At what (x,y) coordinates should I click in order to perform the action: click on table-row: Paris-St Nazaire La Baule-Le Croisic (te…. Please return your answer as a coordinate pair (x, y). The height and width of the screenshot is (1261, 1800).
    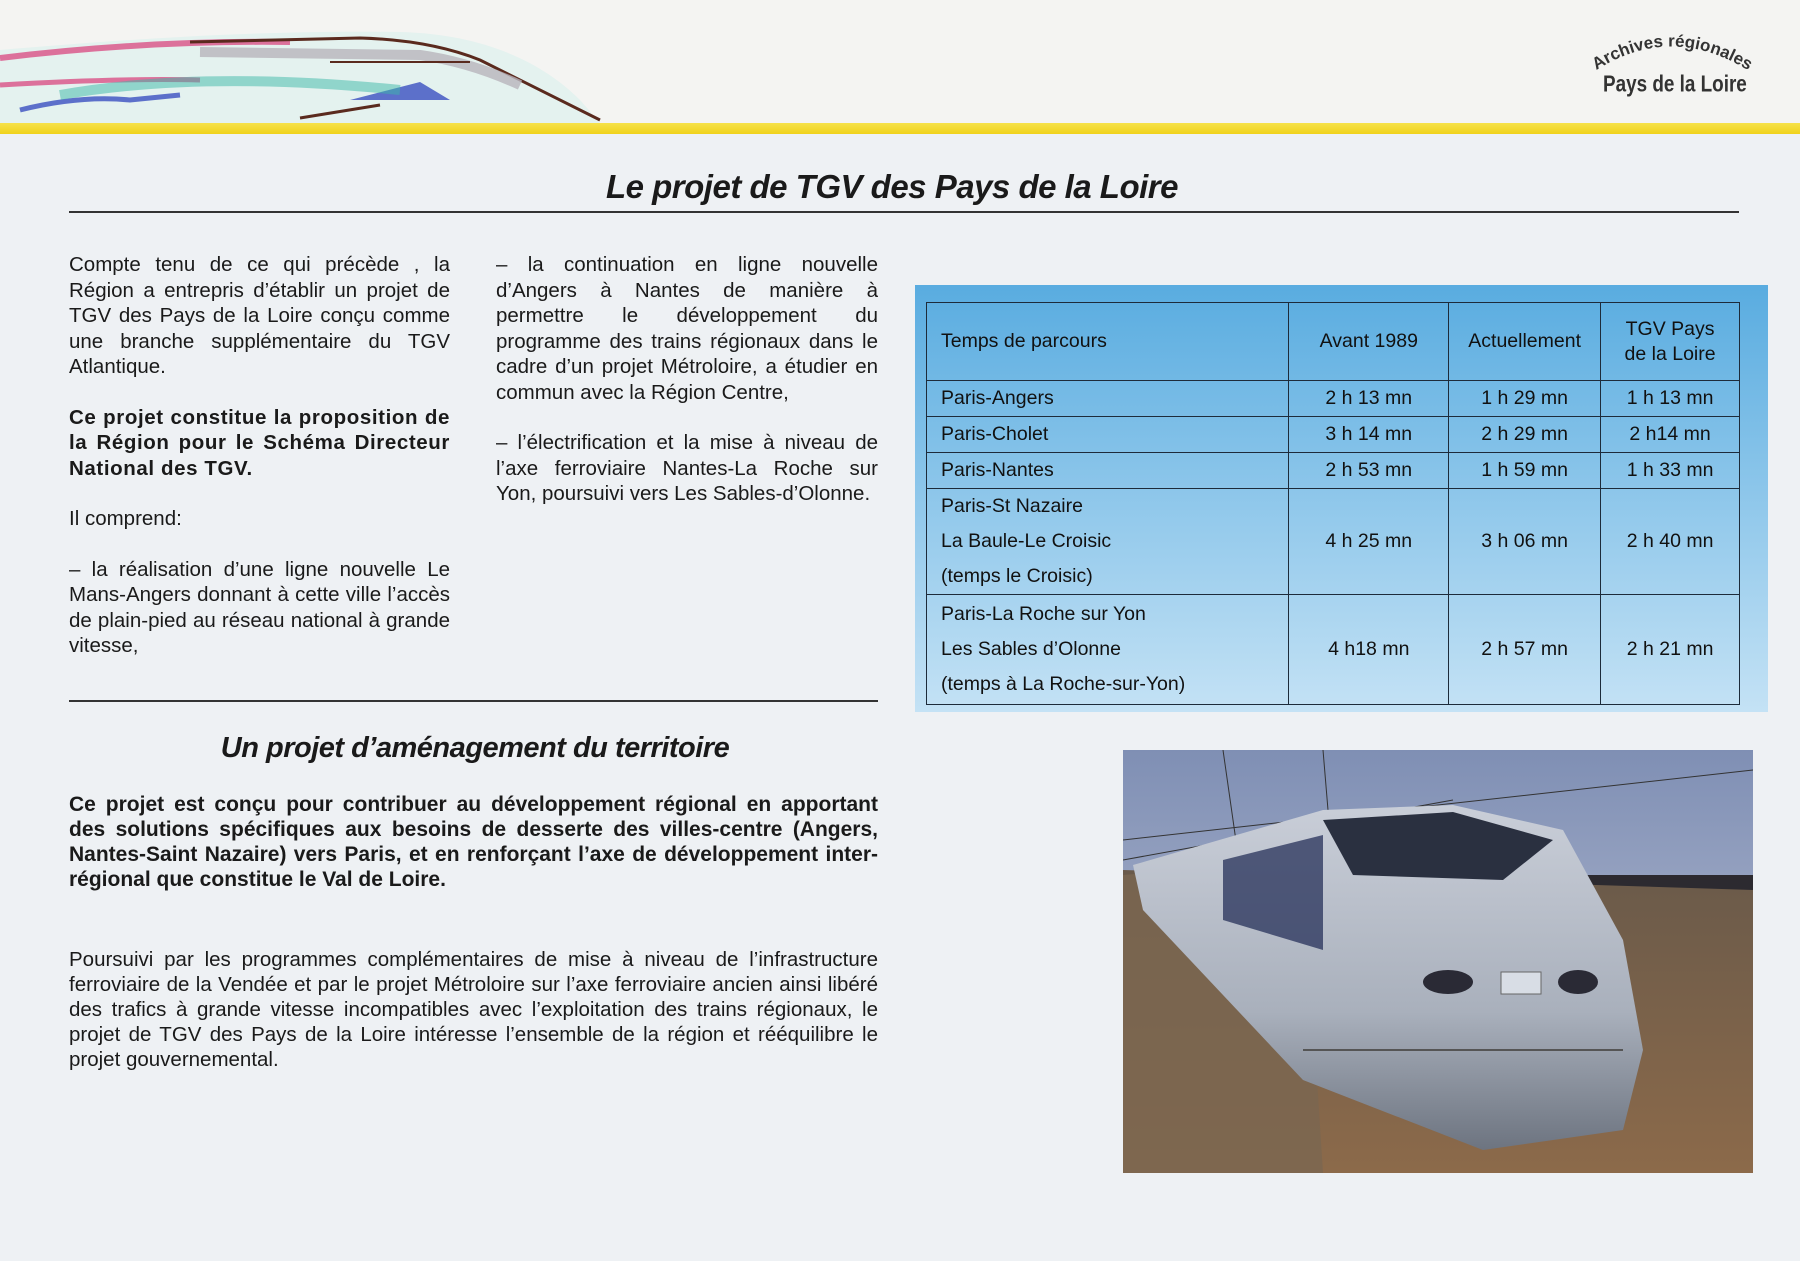
    Looking at the image, I should click on (1332, 541).